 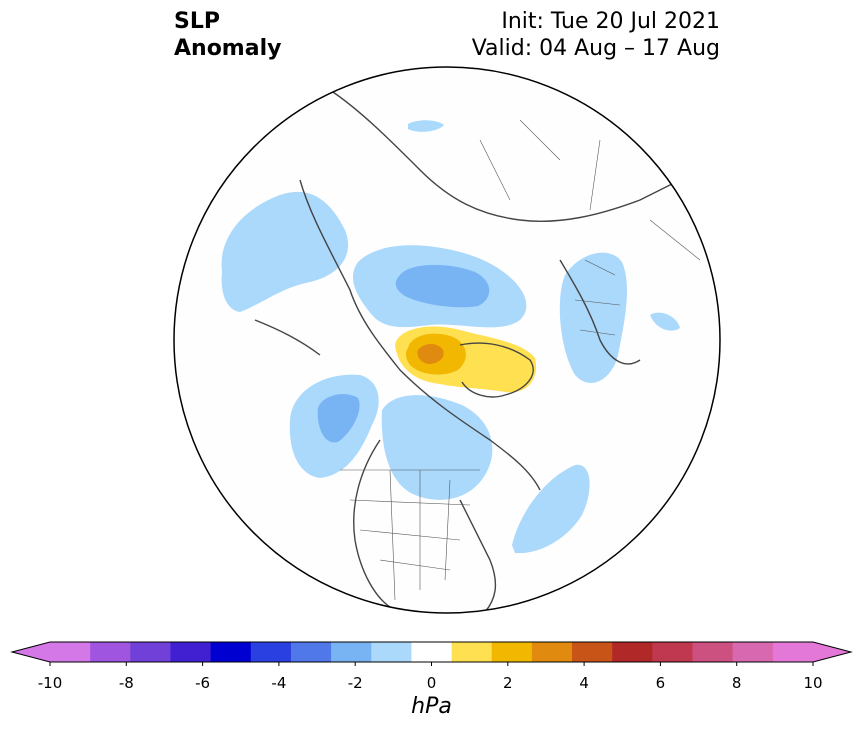 I want to click on anomaly-east-small, so click(x=665, y=321).